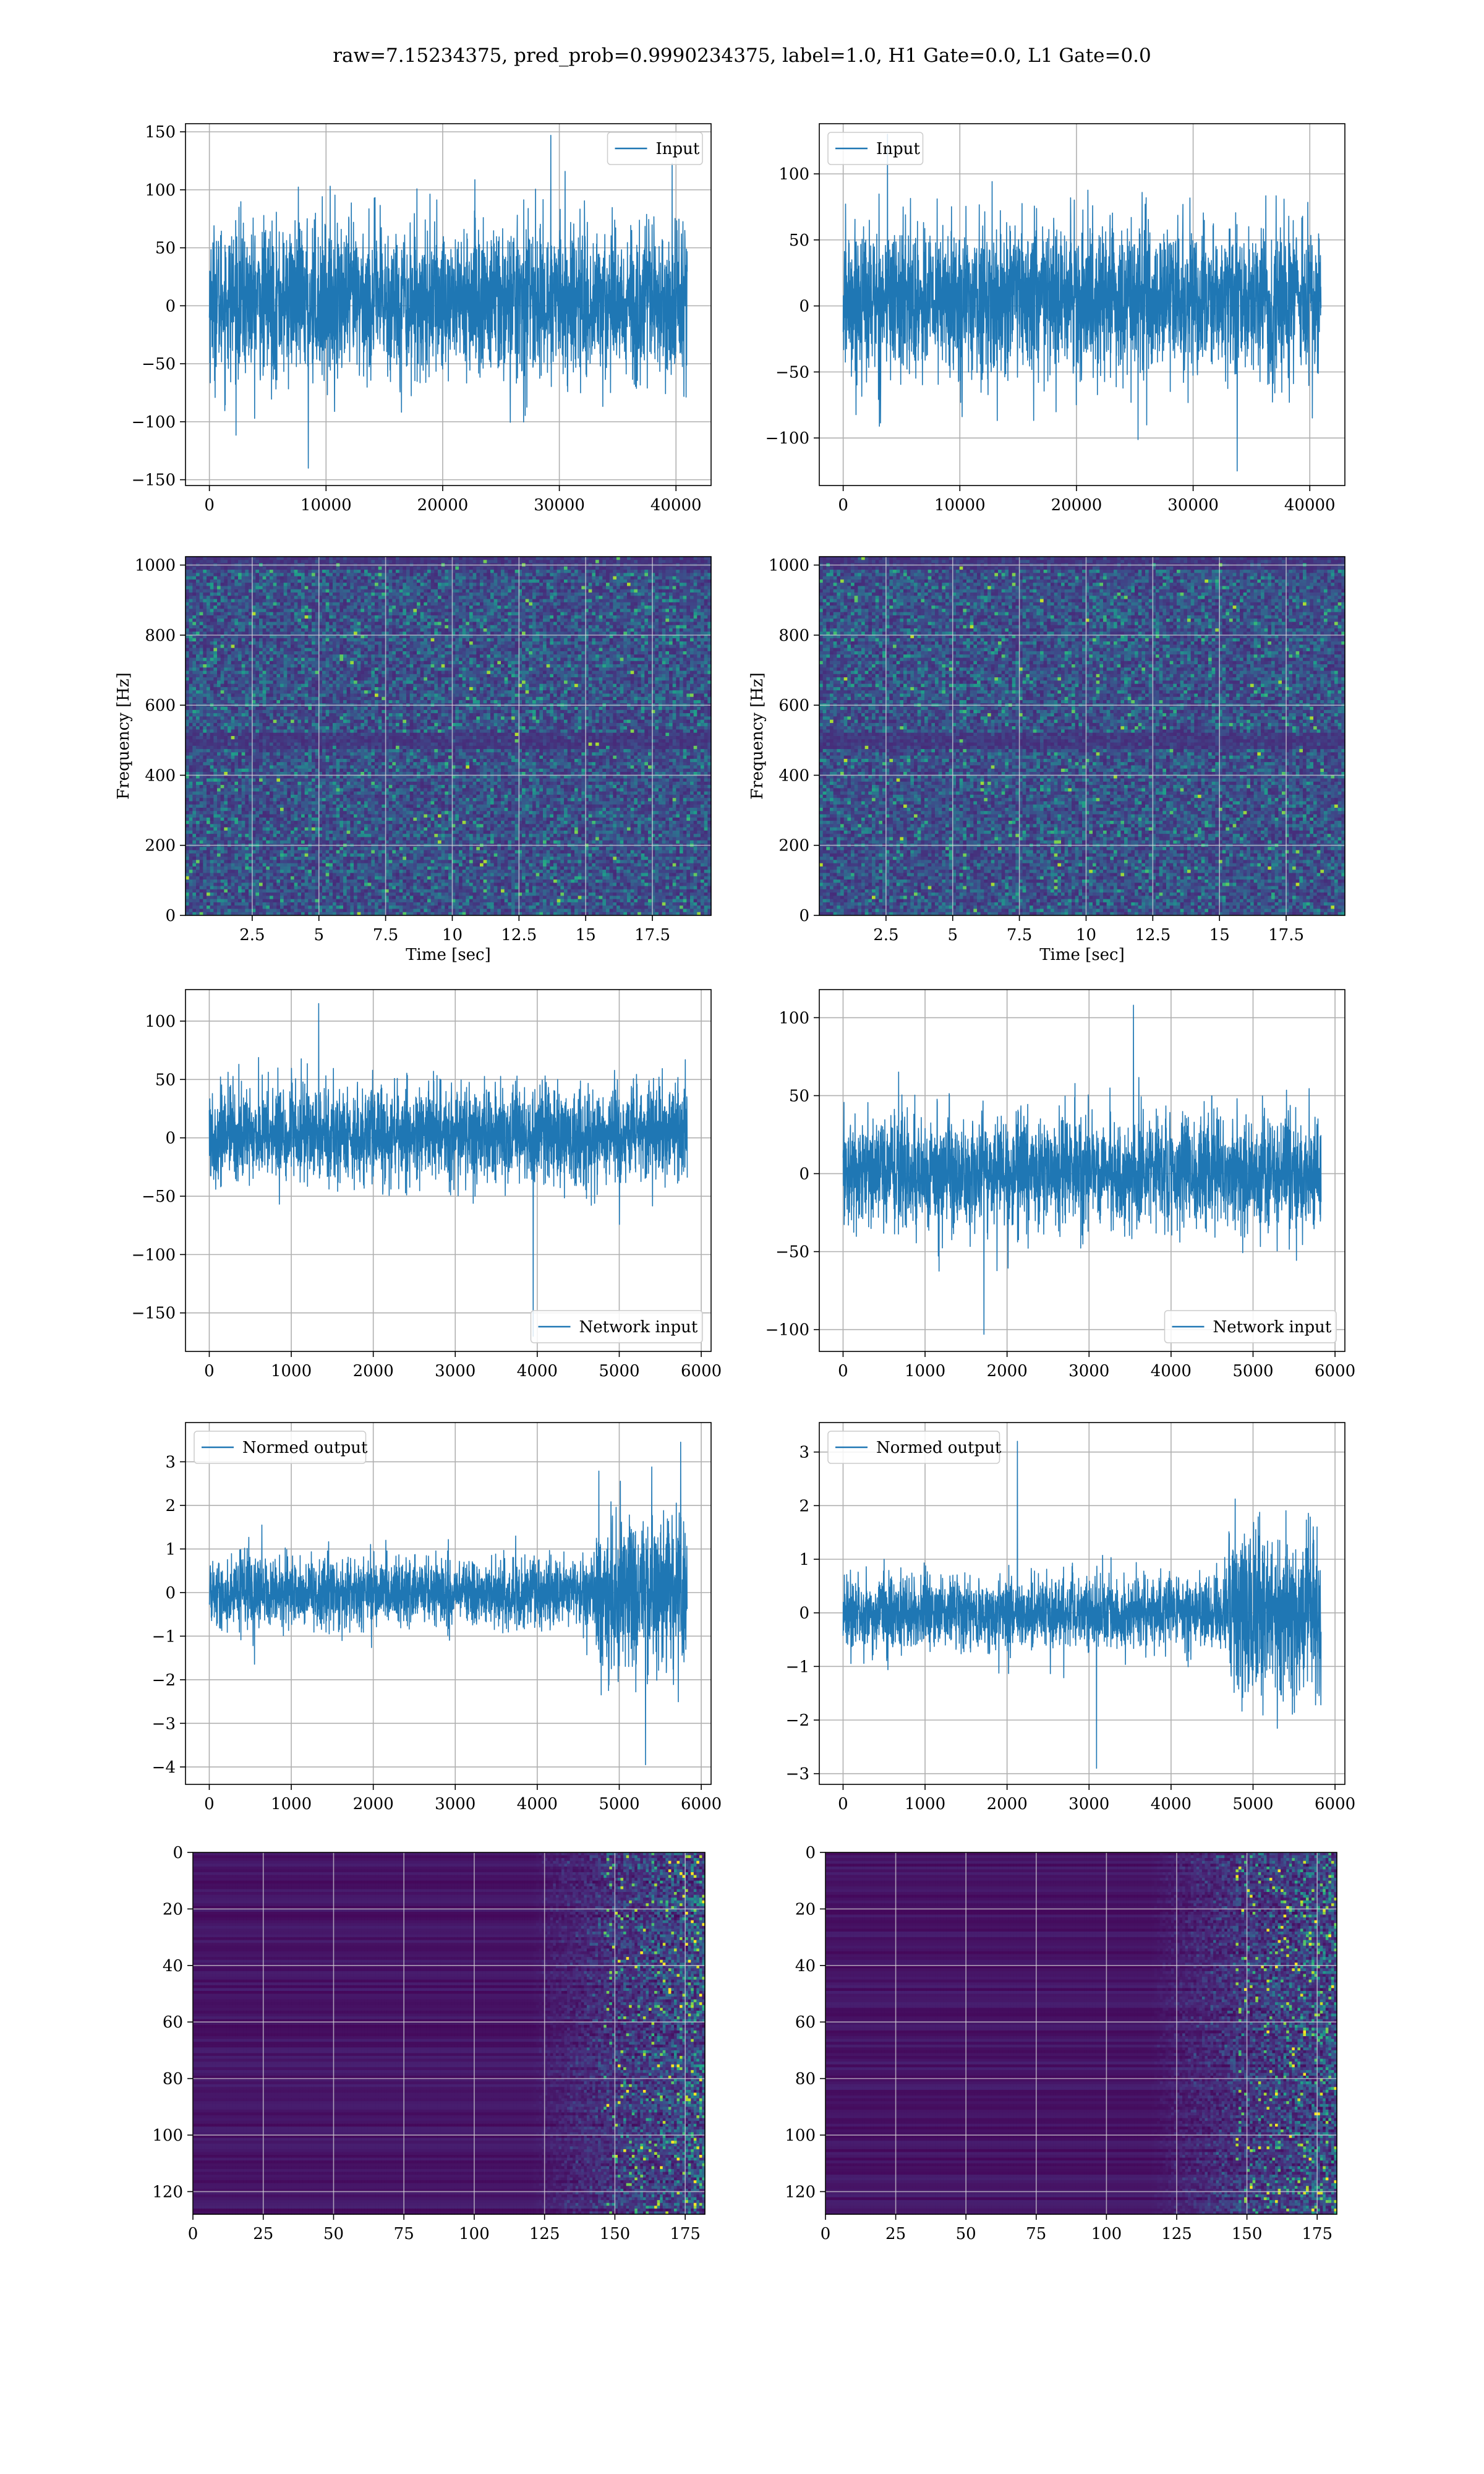 The width and height of the screenshot is (1484, 2474). I want to click on tick-label-x: 20000, so click(443, 505).